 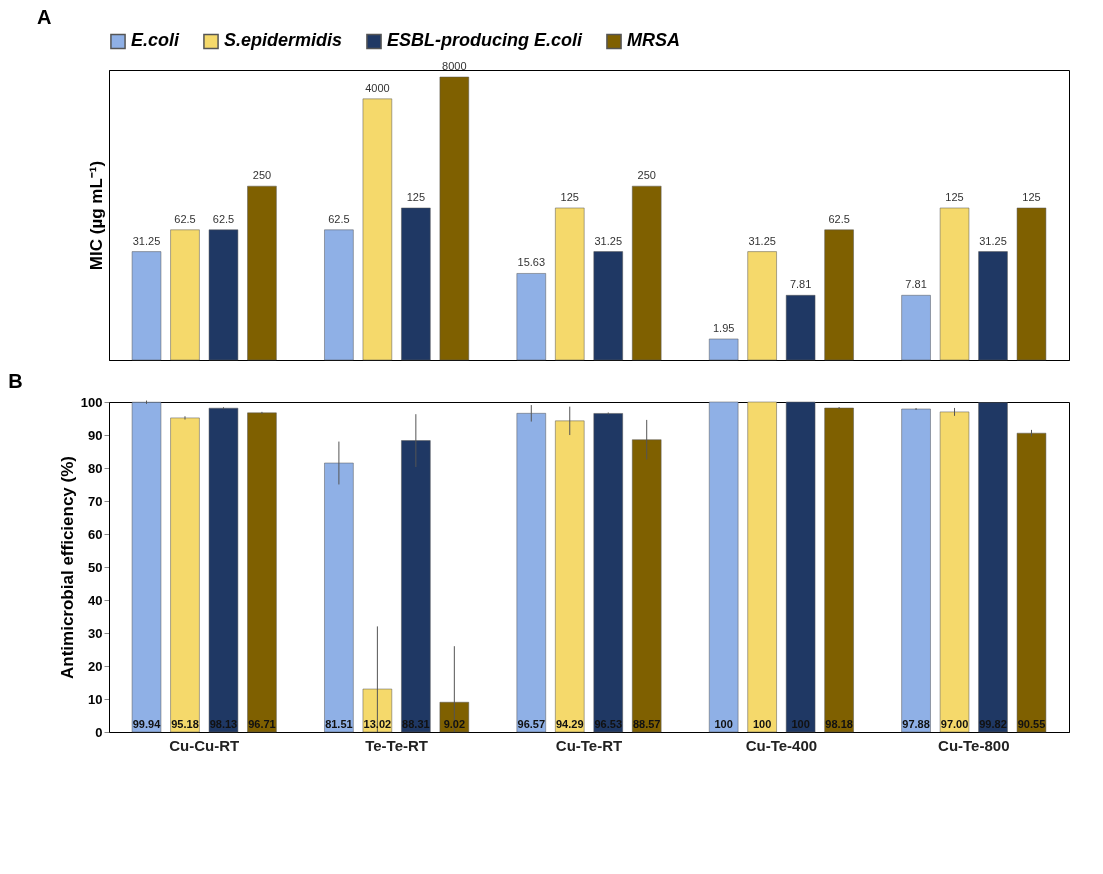 I want to click on data-label: 98.13, so click(x=223, y=724).